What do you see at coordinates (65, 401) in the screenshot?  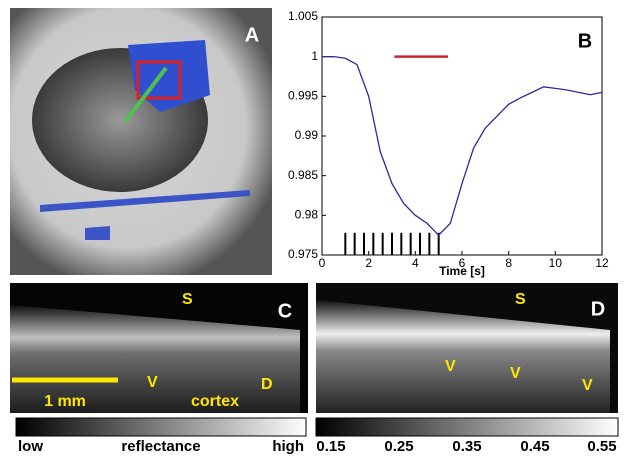 I see `scale-text: 1 mm` at bounding box center [65, 401].